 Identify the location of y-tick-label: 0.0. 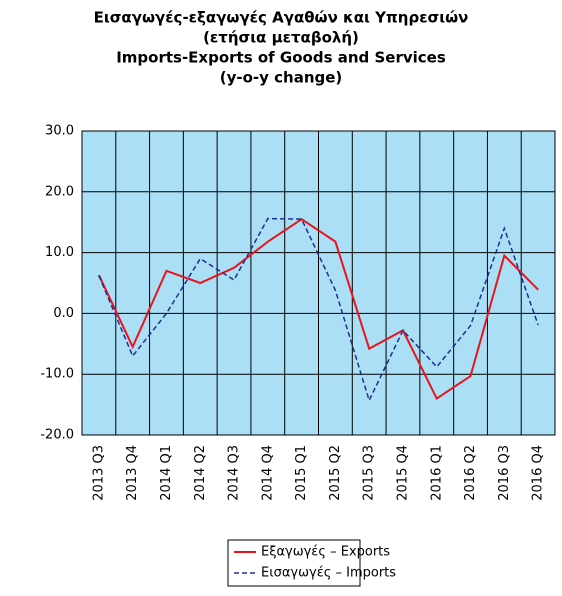
(63, 313).